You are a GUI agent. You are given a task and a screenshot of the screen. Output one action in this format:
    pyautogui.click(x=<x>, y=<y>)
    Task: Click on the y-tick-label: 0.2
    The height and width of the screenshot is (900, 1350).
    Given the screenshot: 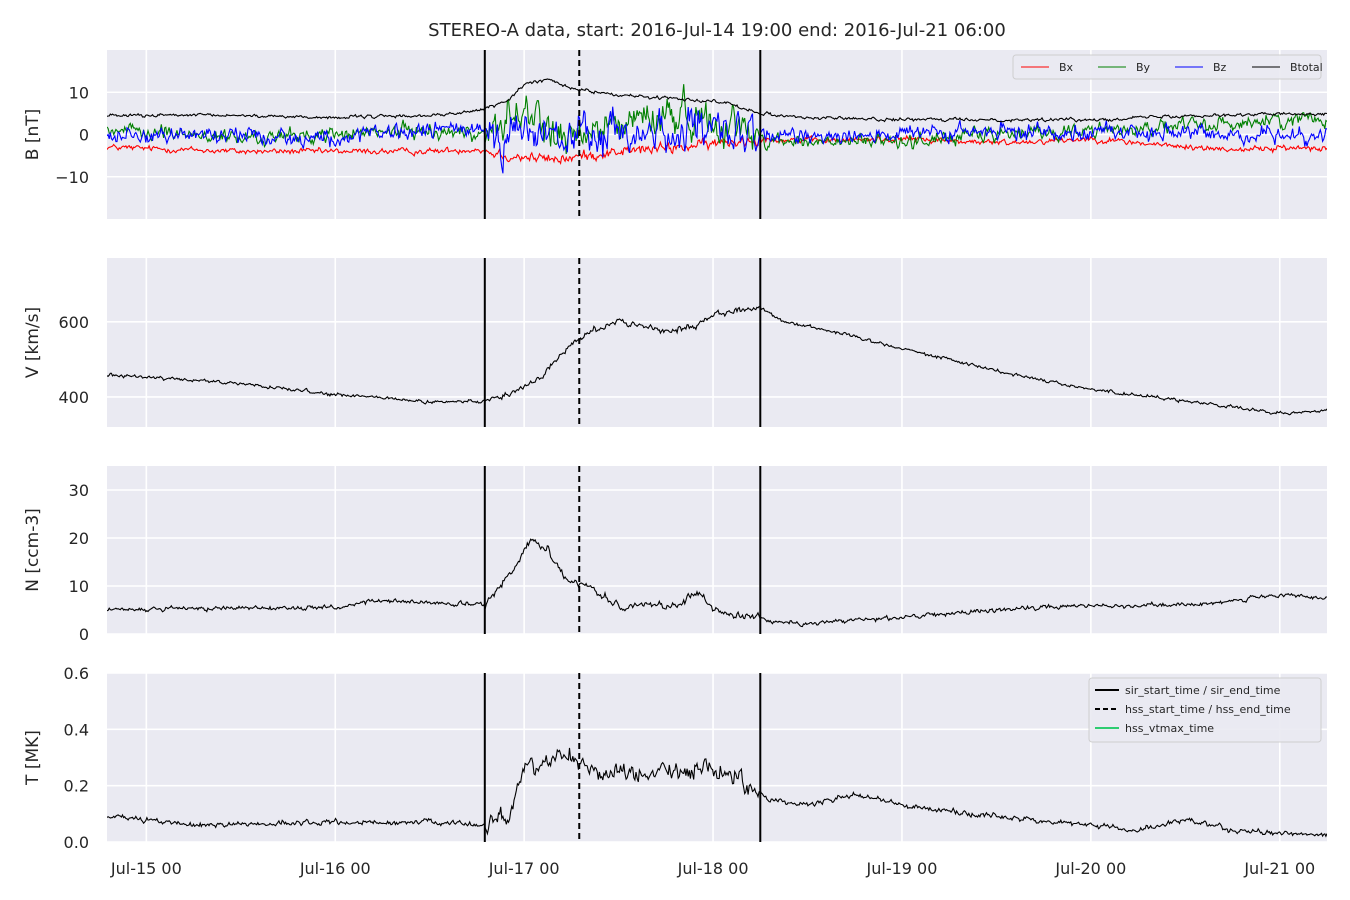 What is the action you would take?
    pyautogui.click(x=76, y=786)
    